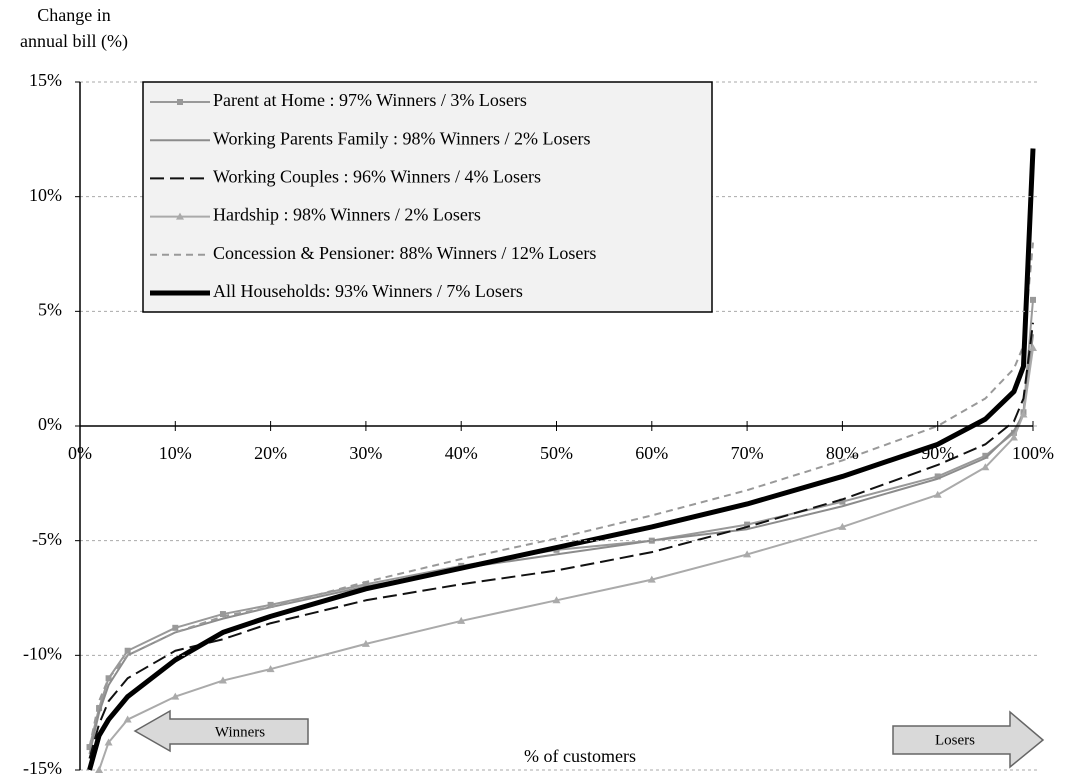  What do you see at coordinates (45, 195) in the screenshot?
I see `y-tick-label: 10%` at bounding box center [45, 195].